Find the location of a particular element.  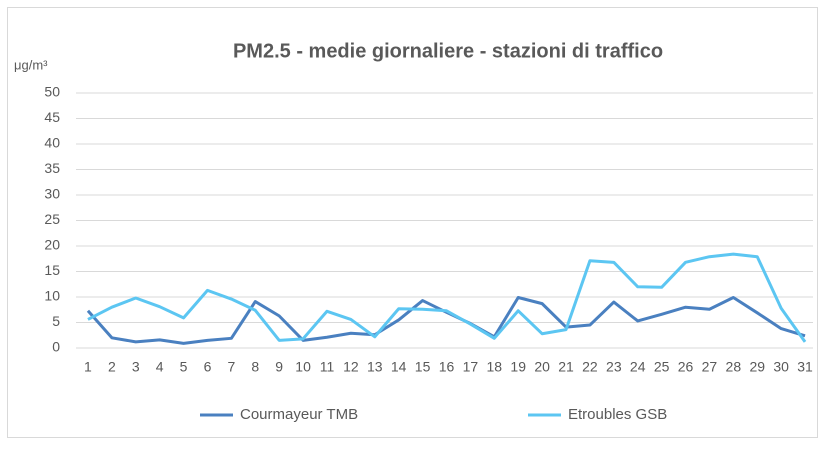

y-tick-label: 50 is located at coordinates (52, 92).